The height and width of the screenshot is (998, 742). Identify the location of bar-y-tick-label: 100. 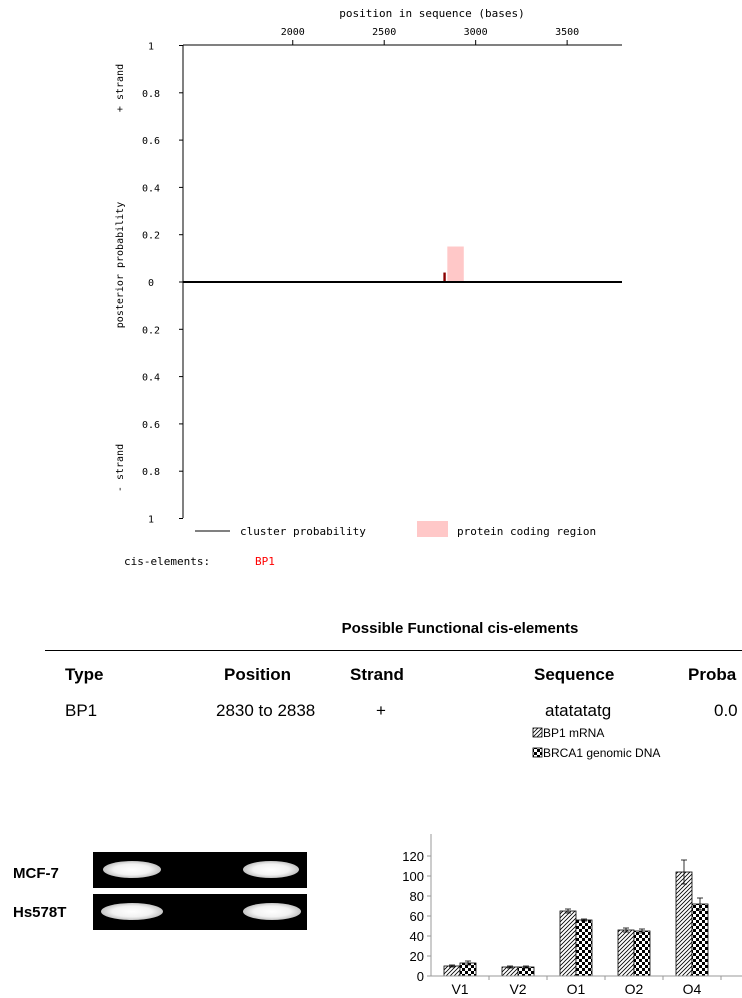
(413, 876).